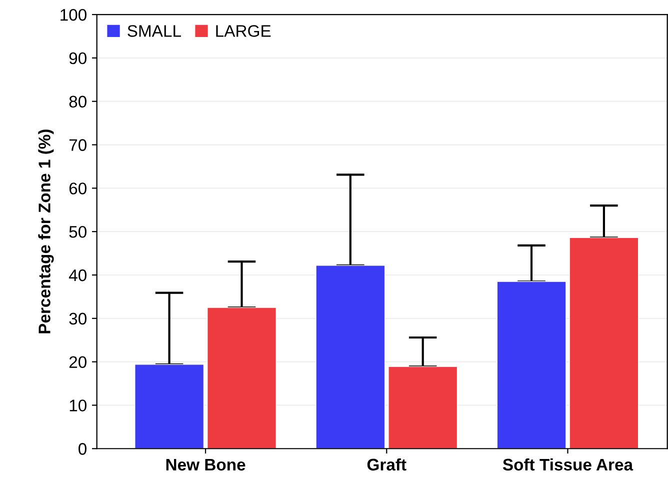 This screenshot has height=485, width=668. I want to click on y-tick-label: 80, so click(77, 102).